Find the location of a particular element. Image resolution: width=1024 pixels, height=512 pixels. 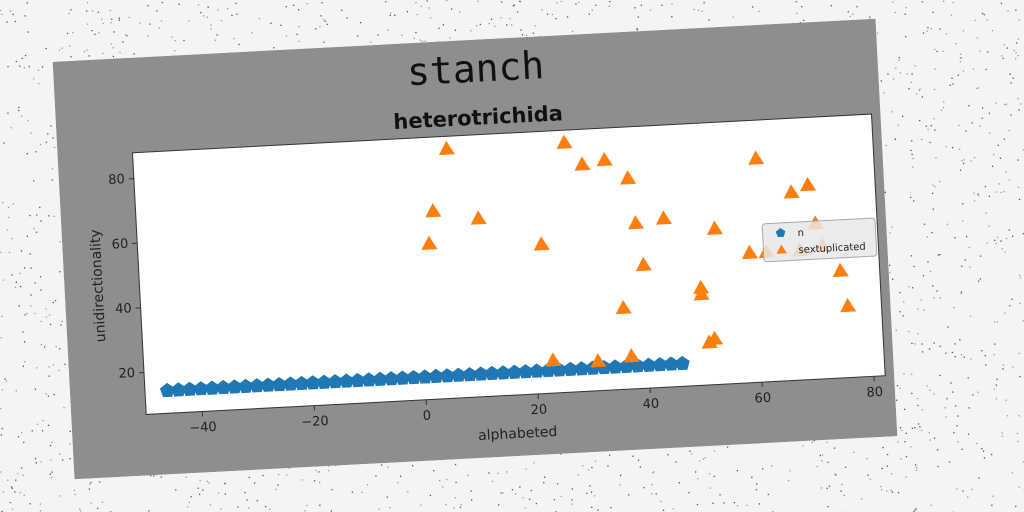

chart-title: stanch is located at coordinates (475, 68).